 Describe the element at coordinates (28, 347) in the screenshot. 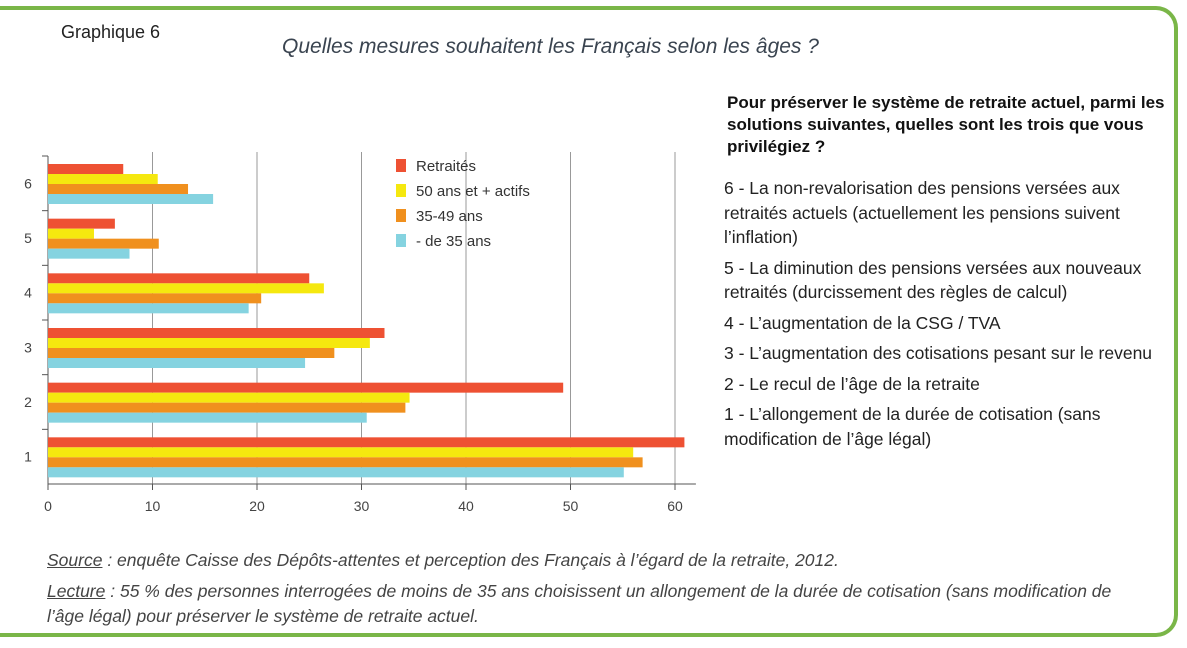

I see `y-tick-label: 3` at that location.